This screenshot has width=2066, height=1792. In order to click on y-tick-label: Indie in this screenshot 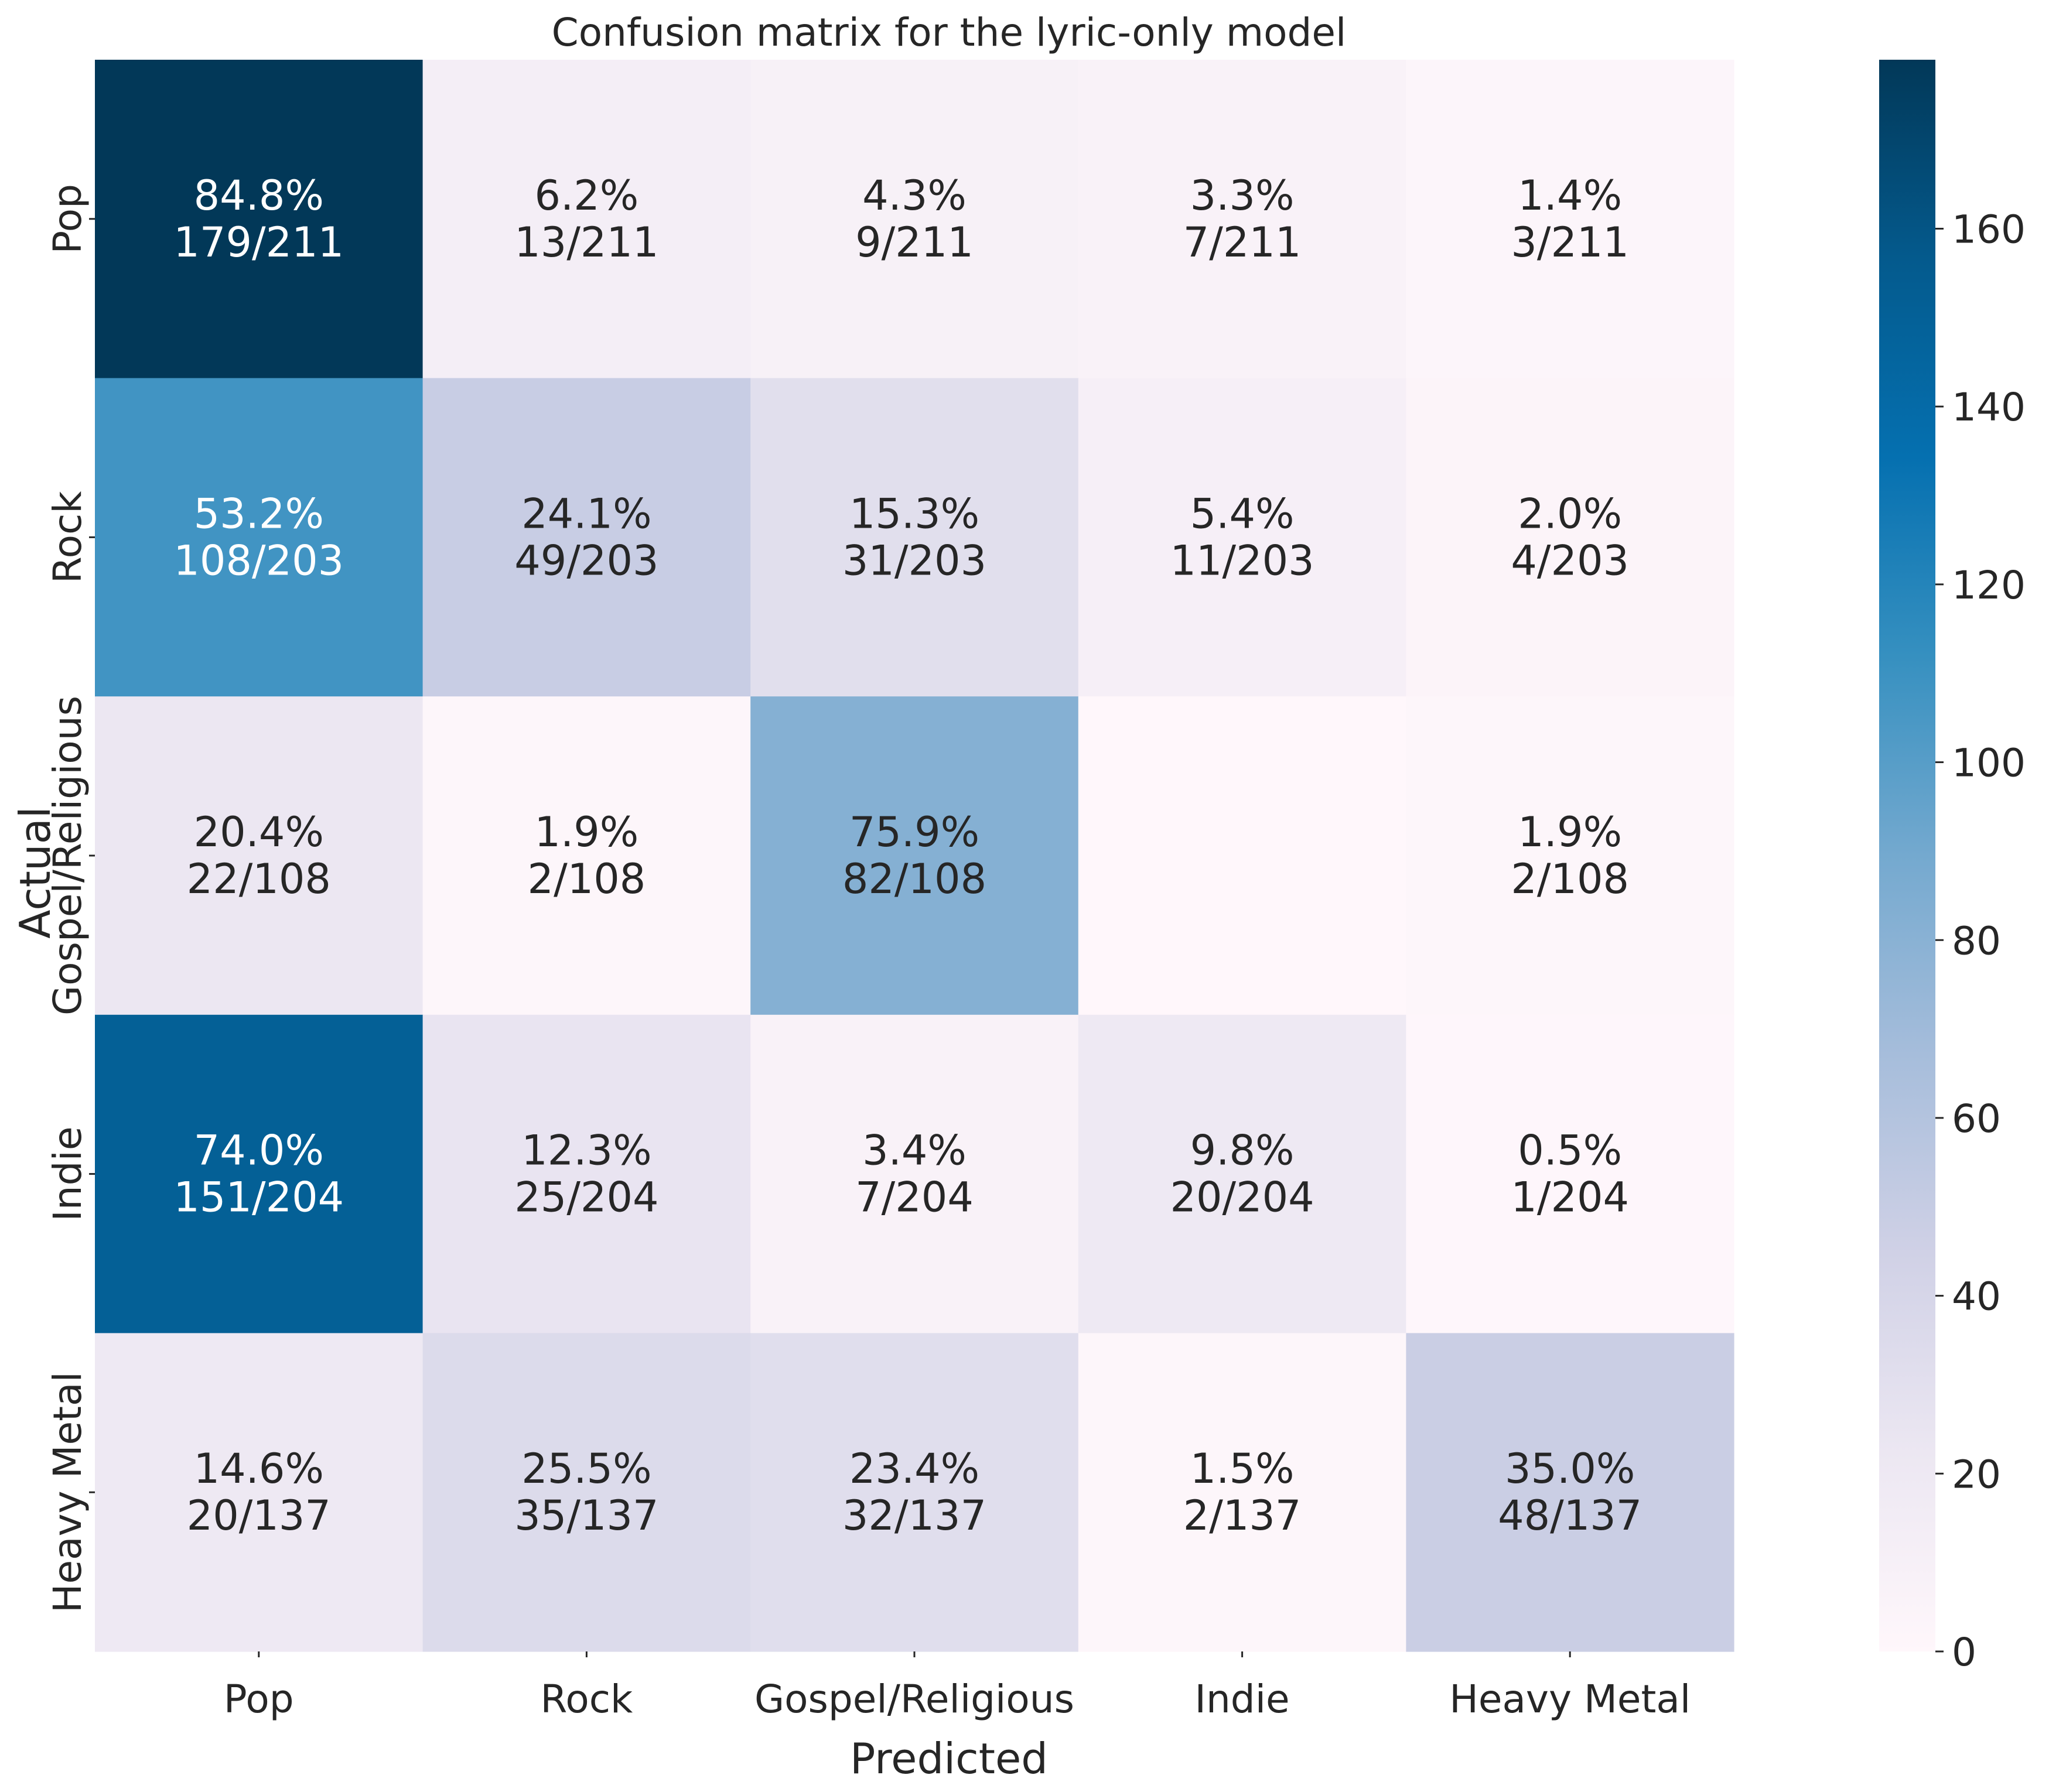, I will do `click(67, 1175)`.